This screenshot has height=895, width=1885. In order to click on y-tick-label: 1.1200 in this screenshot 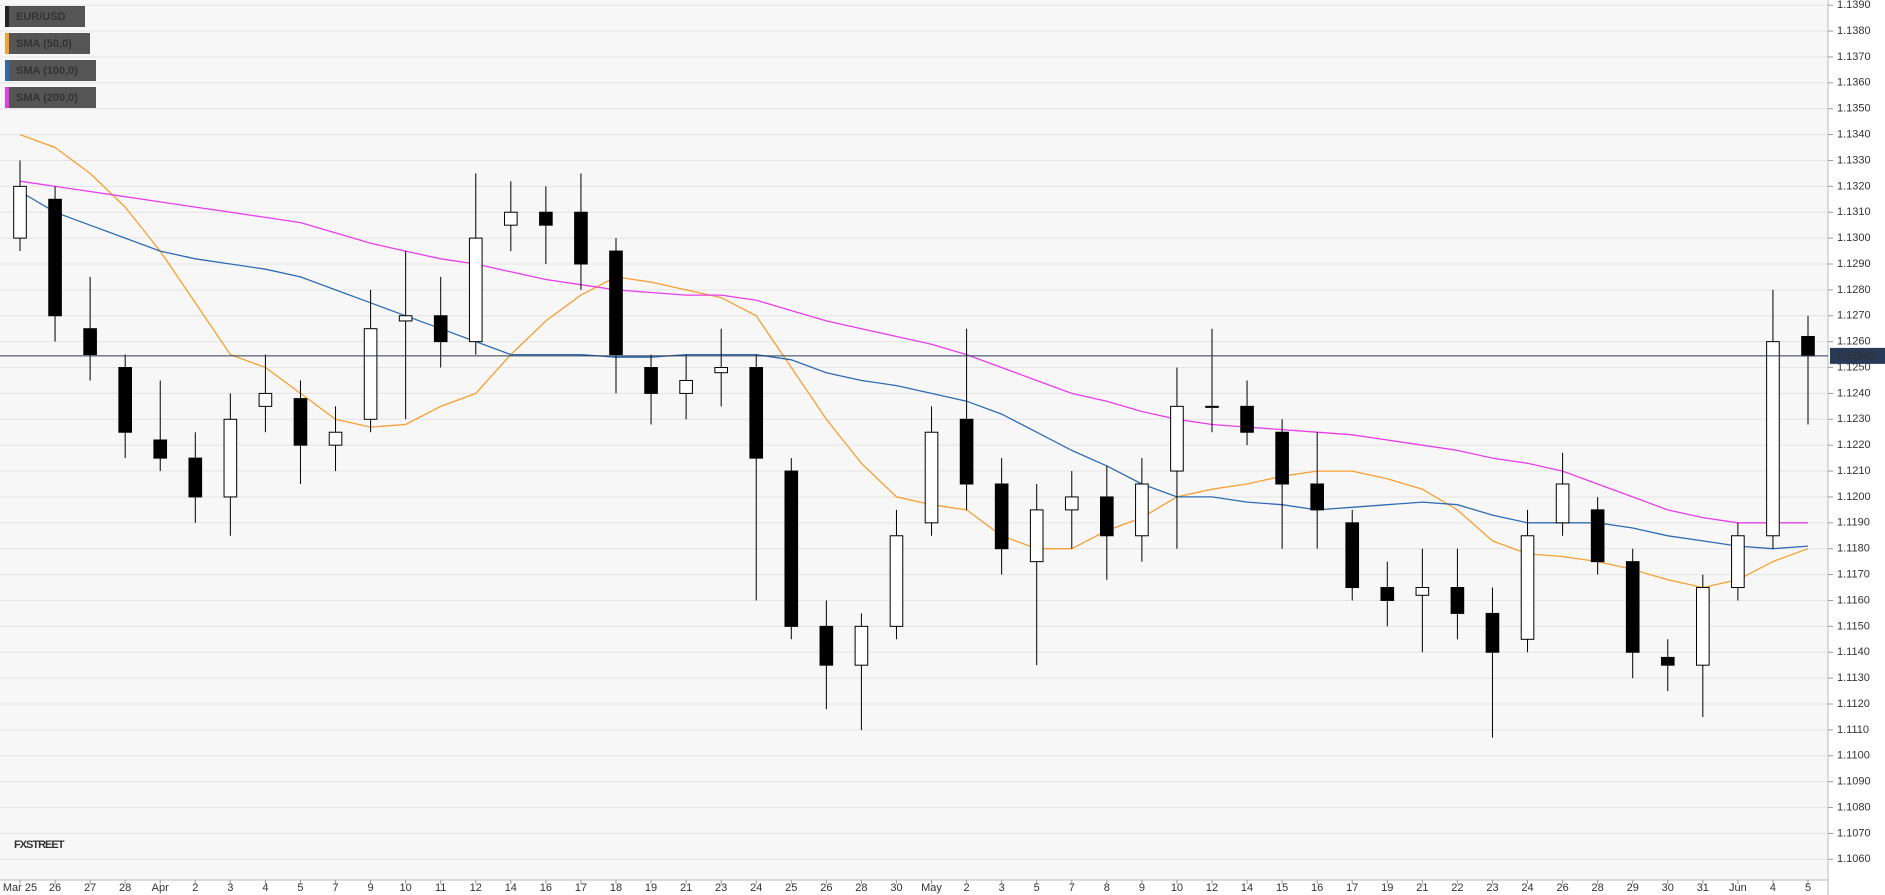, I will do `click(1854, 497)`.